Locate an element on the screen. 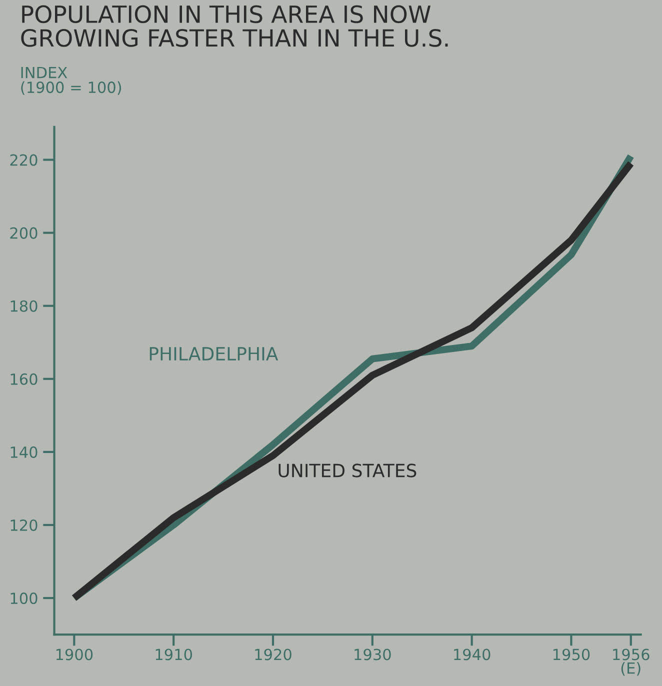  y-axis-title: INDEX (1900 = 100) is located at coordinates (71, 80).